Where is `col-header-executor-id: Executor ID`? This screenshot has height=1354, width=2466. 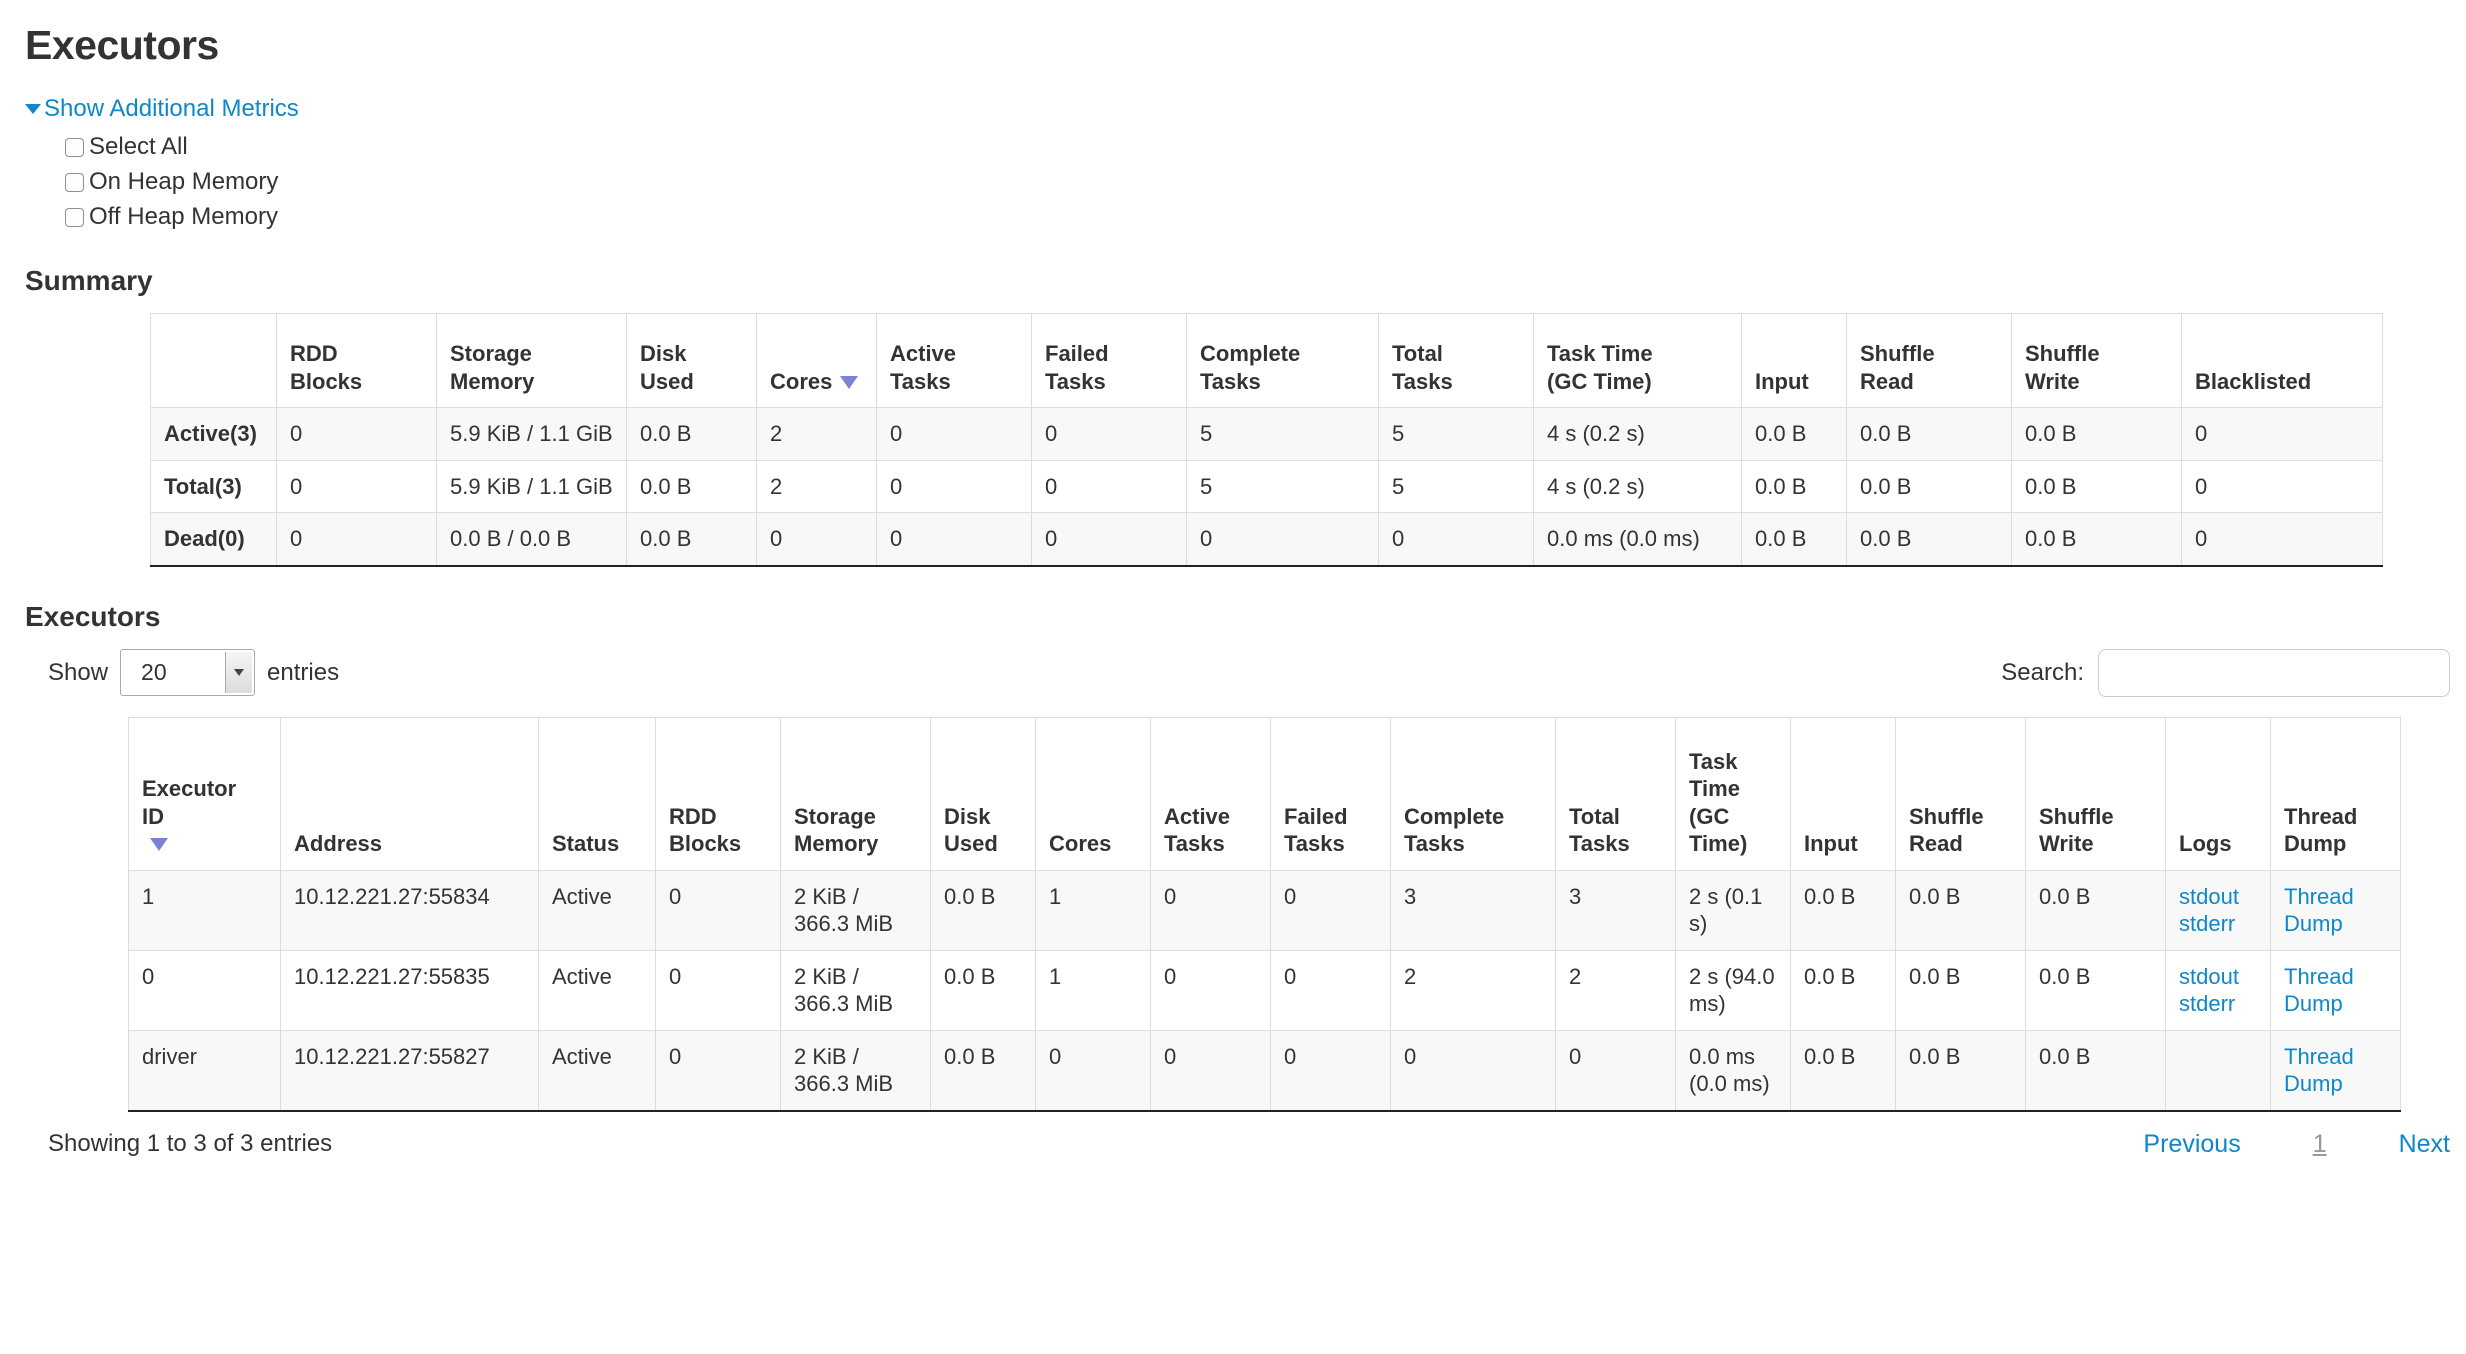
col-header-executor-id: Executor ID is located at coordinates (204, 794).